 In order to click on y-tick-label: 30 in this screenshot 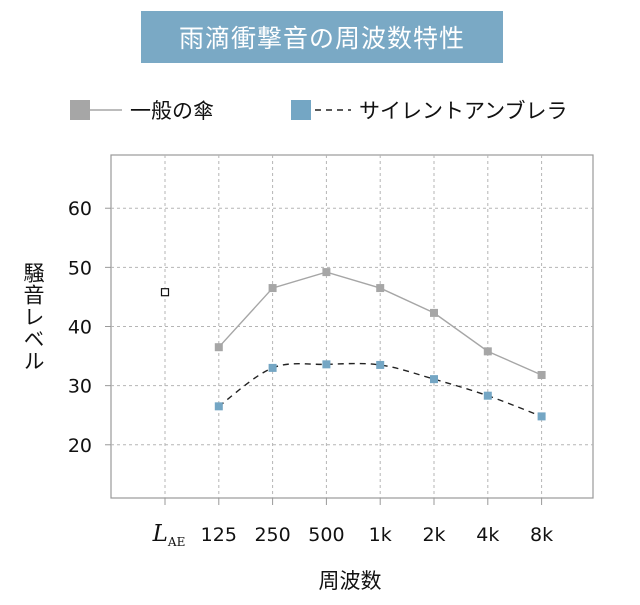, I will do `click(80, 387)`.